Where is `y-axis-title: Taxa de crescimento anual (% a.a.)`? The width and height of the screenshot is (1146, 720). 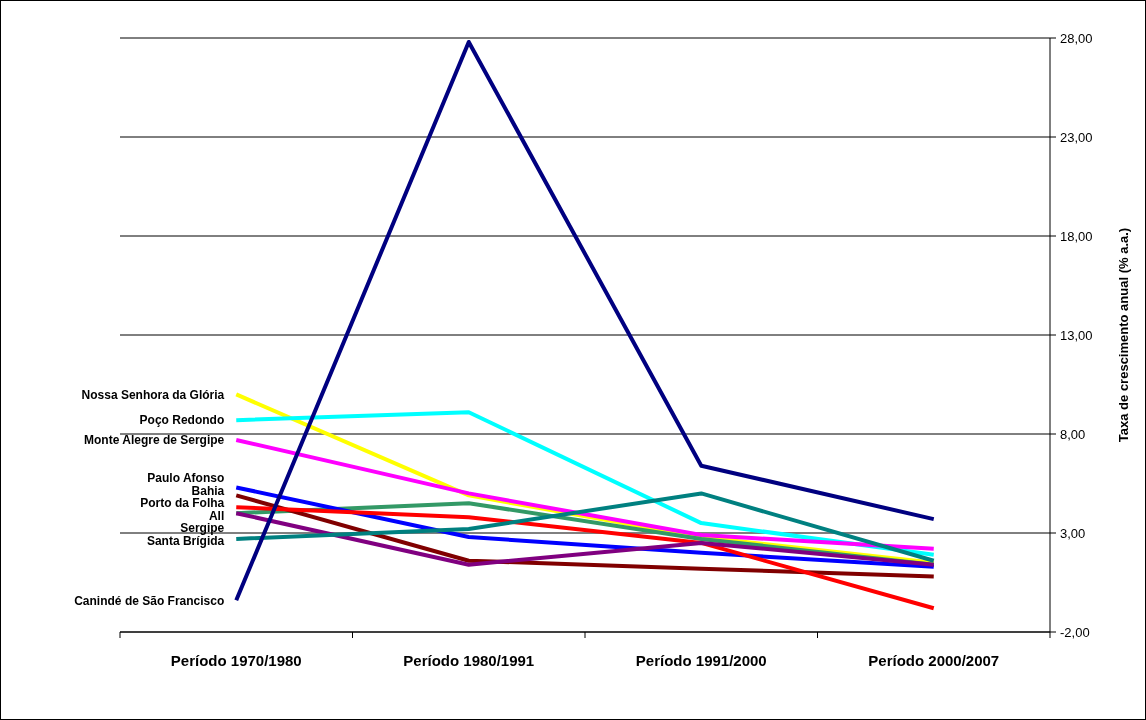 y-axis-title: Taxa de crescimento anual (% a.a.) is located at coordinates (1123, 335).